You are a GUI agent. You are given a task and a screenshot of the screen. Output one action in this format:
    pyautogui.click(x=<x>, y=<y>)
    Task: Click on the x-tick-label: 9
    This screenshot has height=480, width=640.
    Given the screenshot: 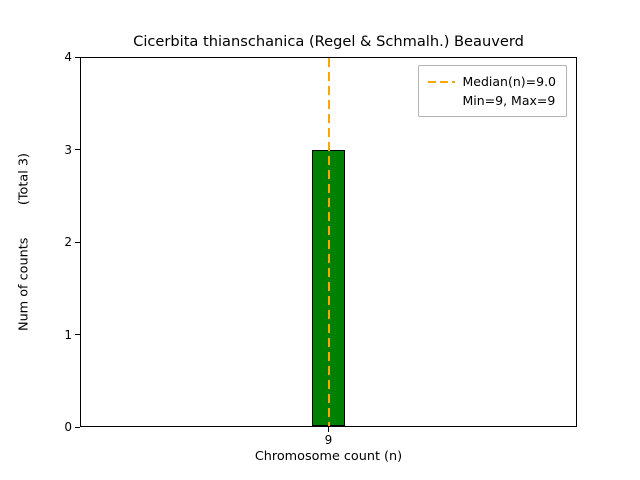 What is the action you would take?
    pyautogui.click(x=328, y=440)
    